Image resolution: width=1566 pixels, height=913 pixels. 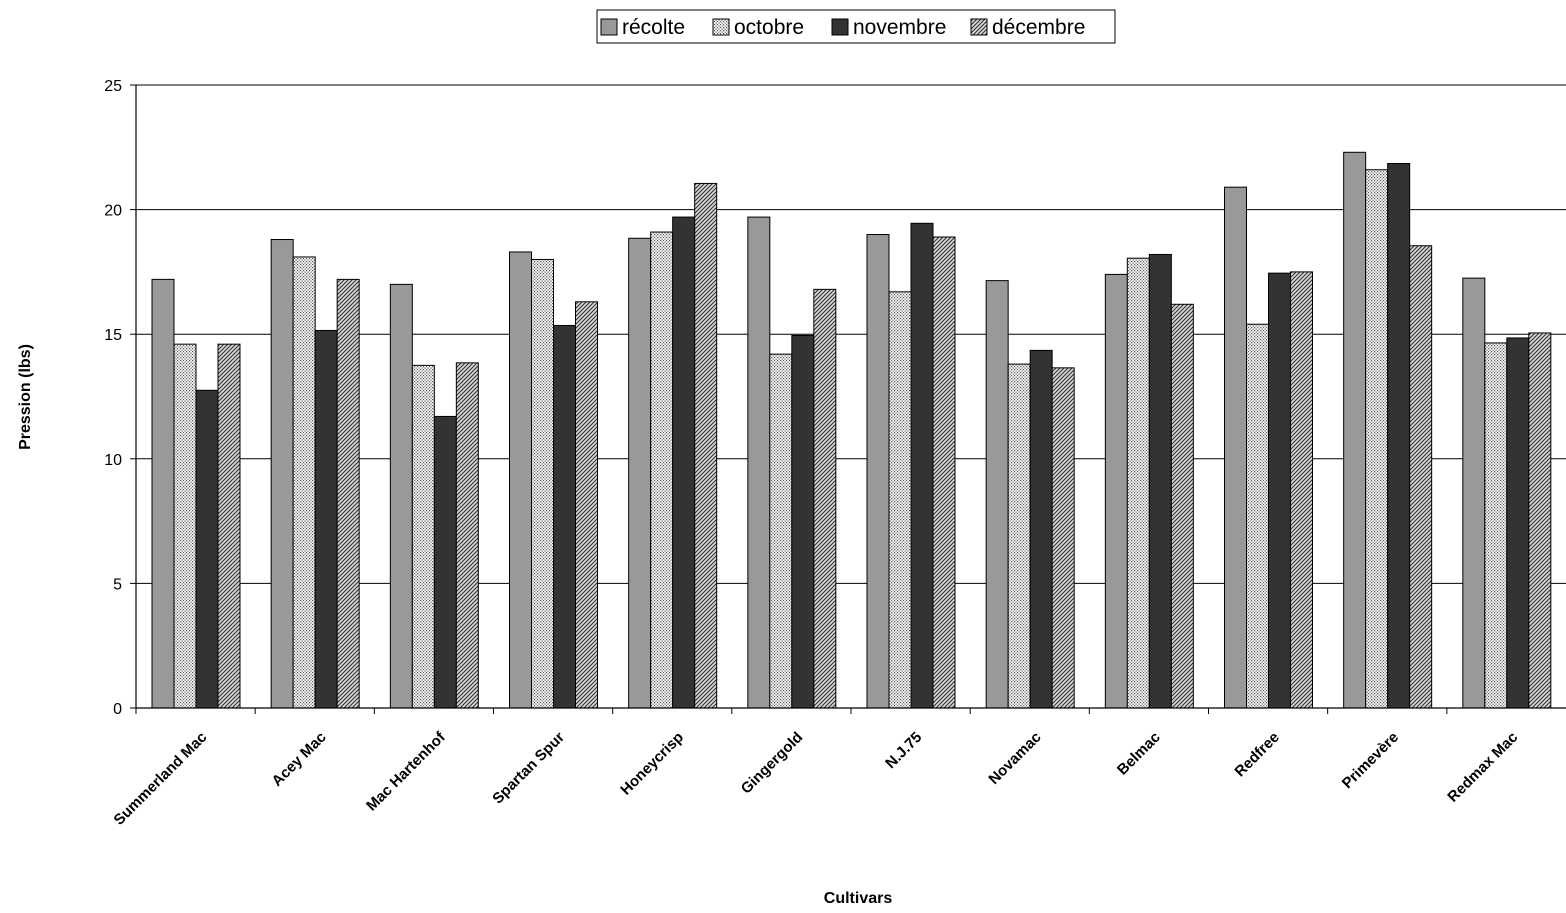 I want to click on bar-novembre-belmac, so click(x=1160, y=481).